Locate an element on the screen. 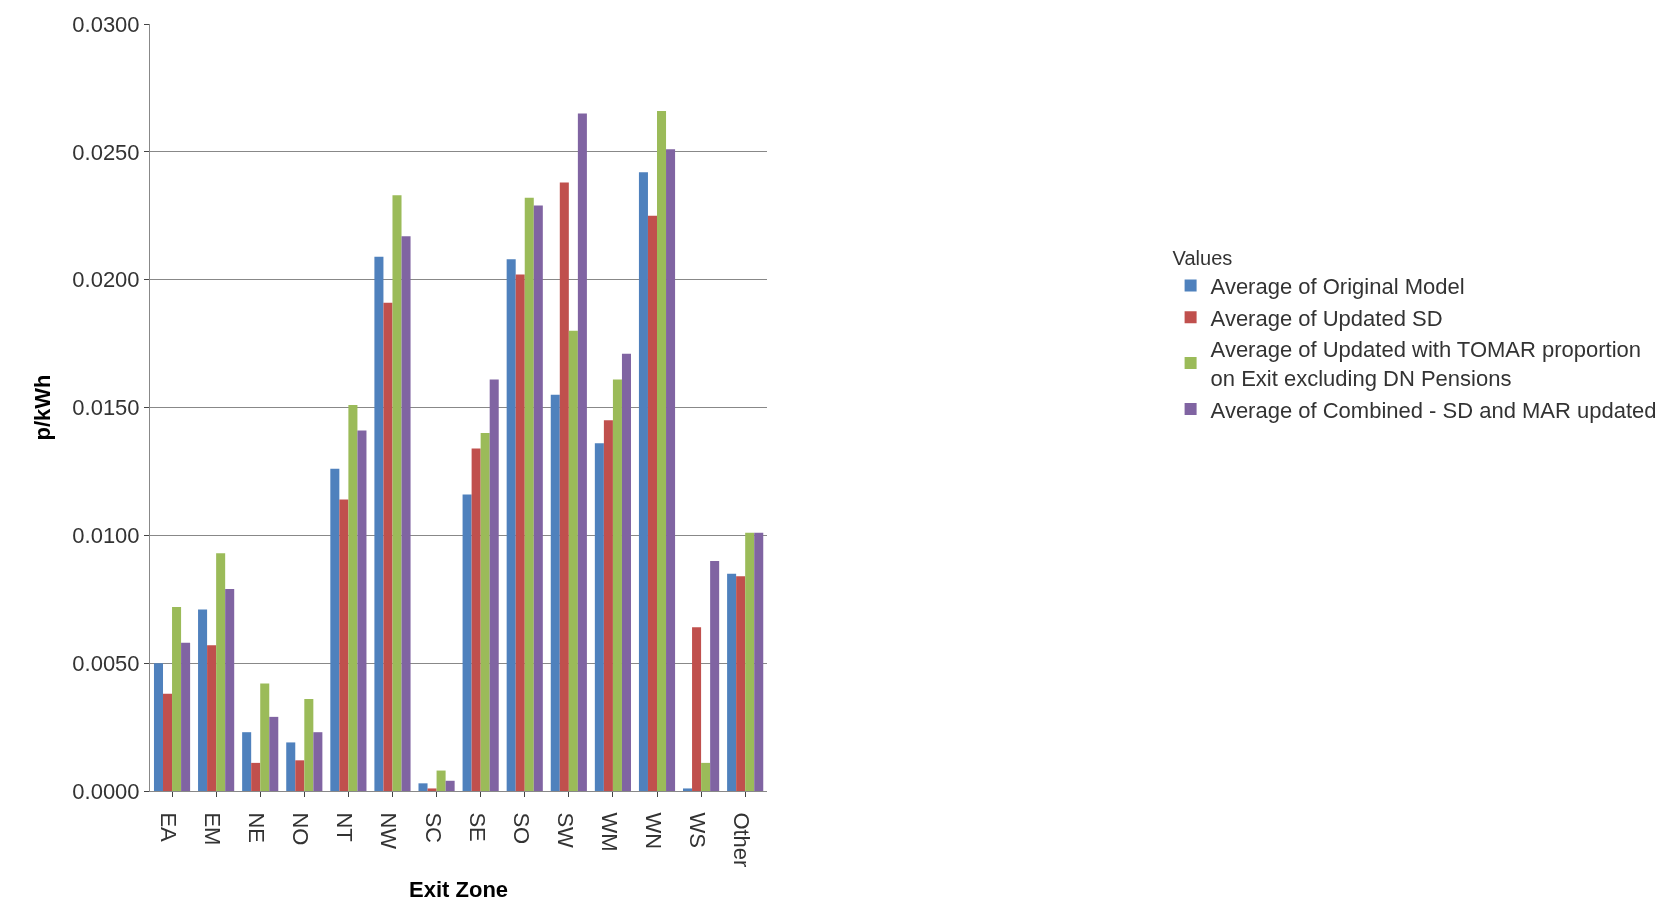 This screenshot has width=1674, height=910. y-tick-label: 0.0050 is located at coordinates (106, 663).